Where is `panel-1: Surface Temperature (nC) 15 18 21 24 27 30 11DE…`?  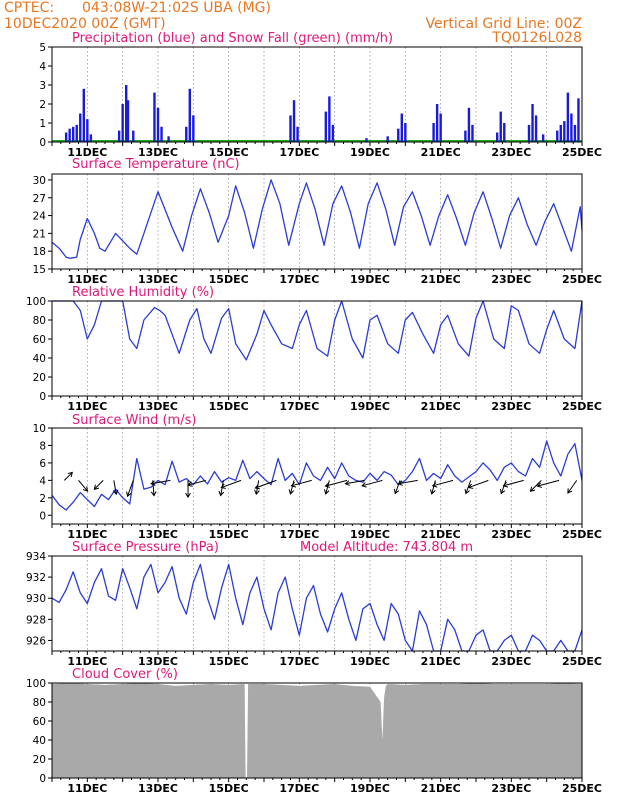
panel-1: Surface Temperature (nC) 15 18 21 24 27 30 11DE… is located at coordinates (317, 221).